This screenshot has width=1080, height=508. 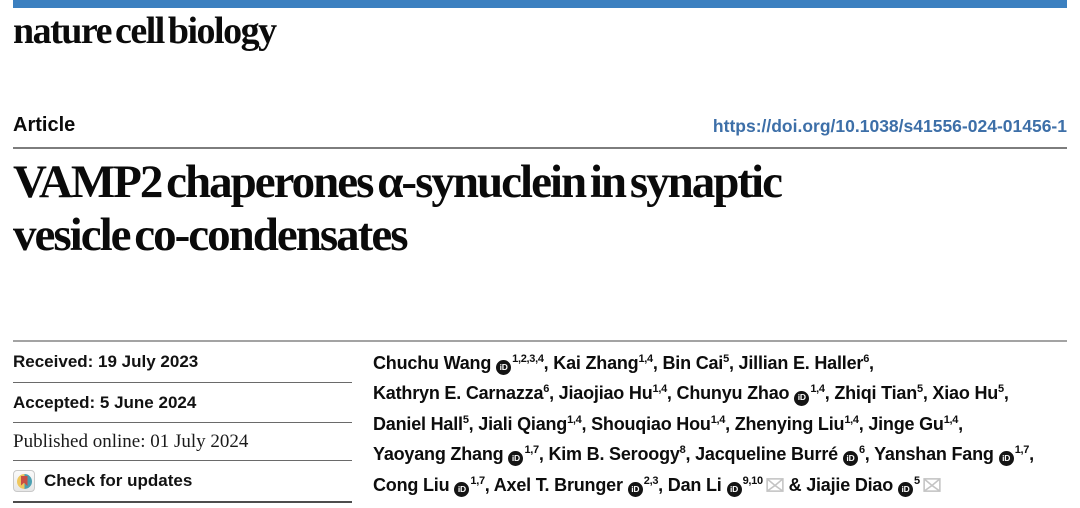 I want to click on masthead: nature cell biology, so click(x=145, y=31).